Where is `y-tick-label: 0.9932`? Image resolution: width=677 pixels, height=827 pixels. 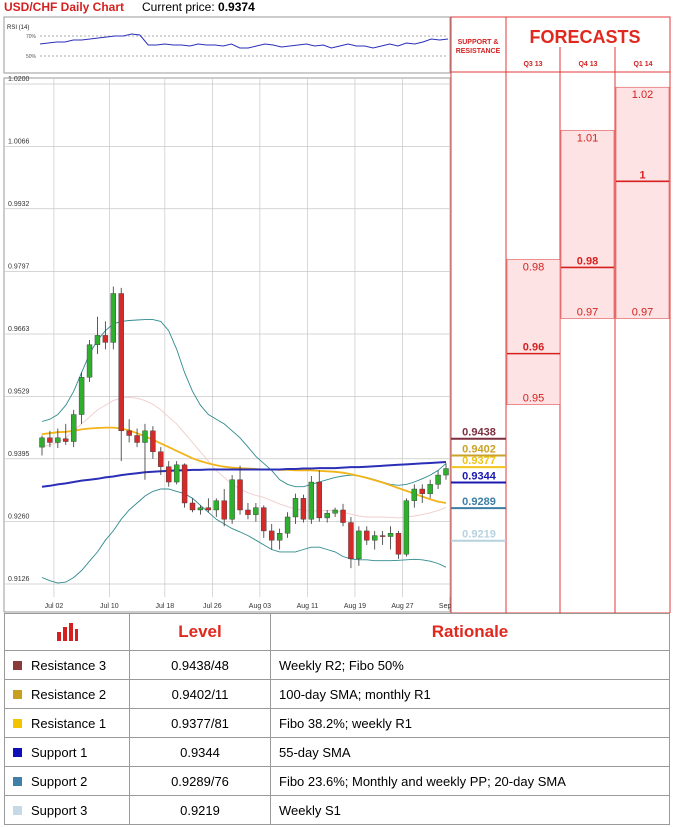
y-tick-label: 0.9932 is located at coordinates (19, 204).